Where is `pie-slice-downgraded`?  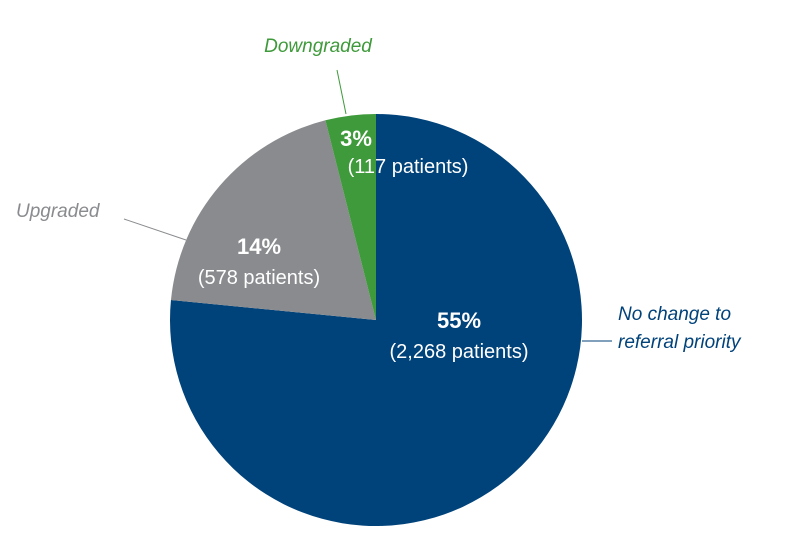
pie-slice-downgraded is located at coordinates (350, 217).